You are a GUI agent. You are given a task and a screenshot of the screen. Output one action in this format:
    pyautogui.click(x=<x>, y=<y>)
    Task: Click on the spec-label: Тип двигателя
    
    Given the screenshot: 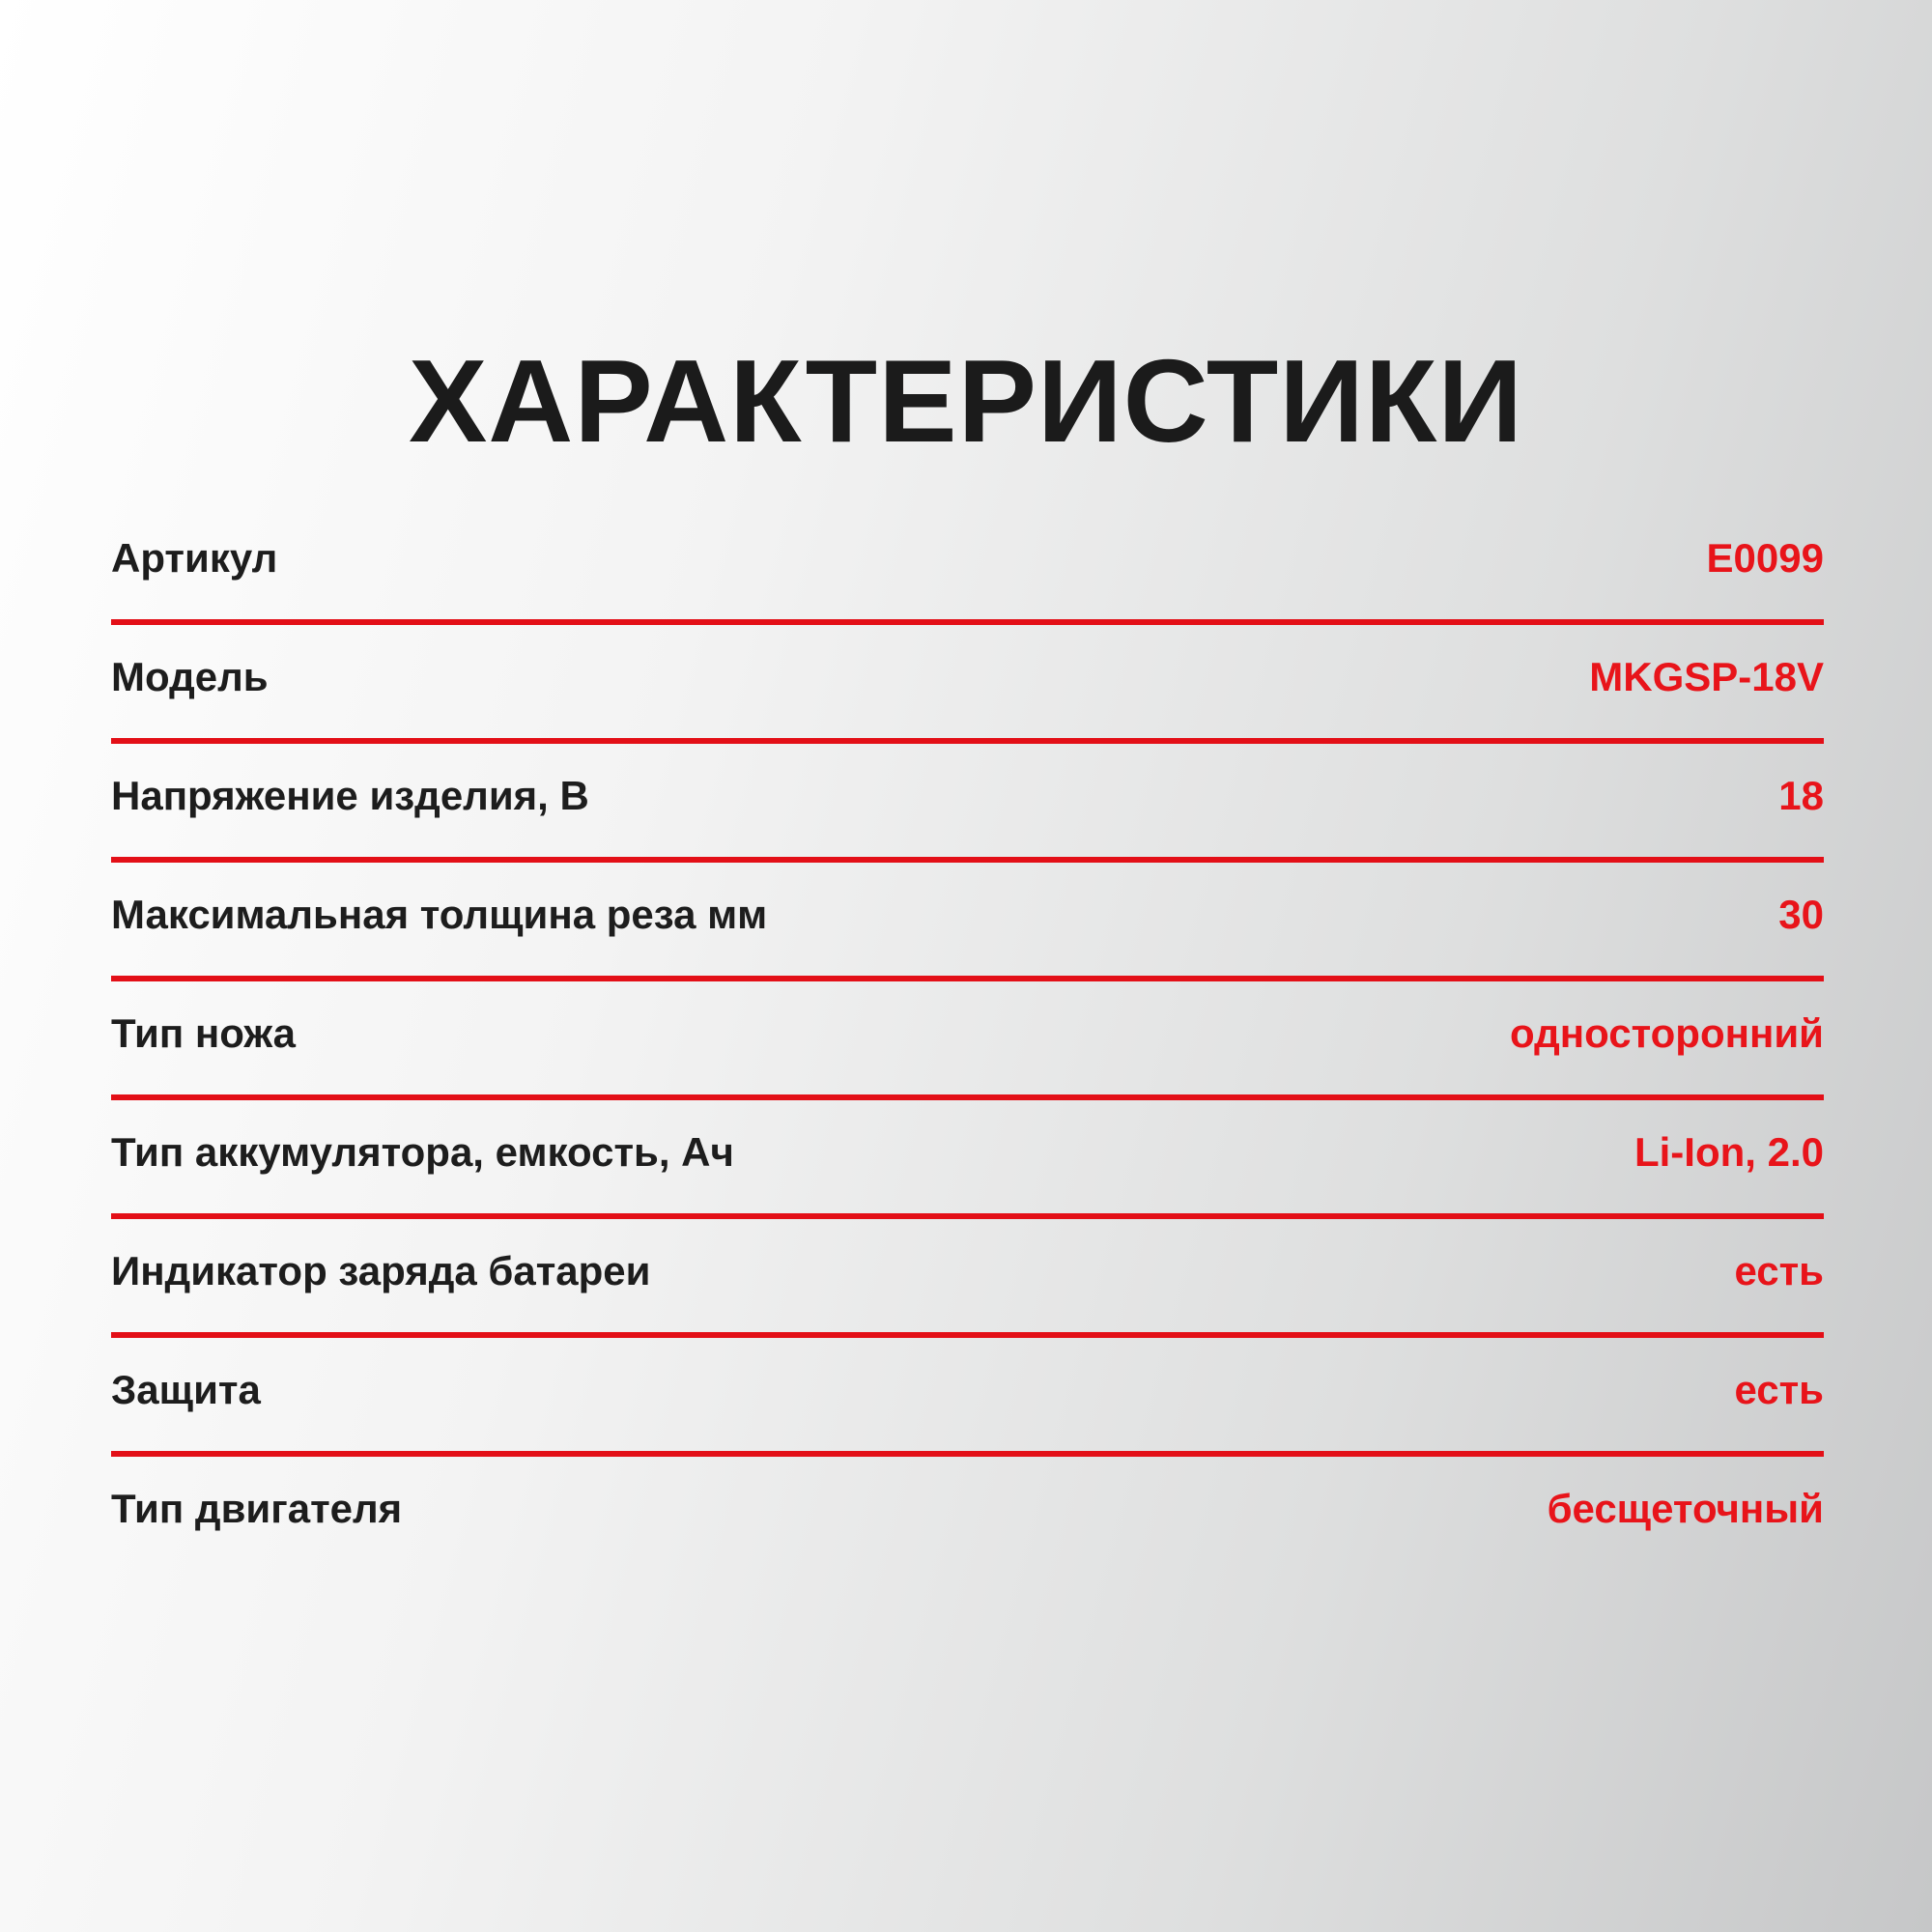 What is the action you would take?
    pyautogui.click(x=257, y=1508)
    